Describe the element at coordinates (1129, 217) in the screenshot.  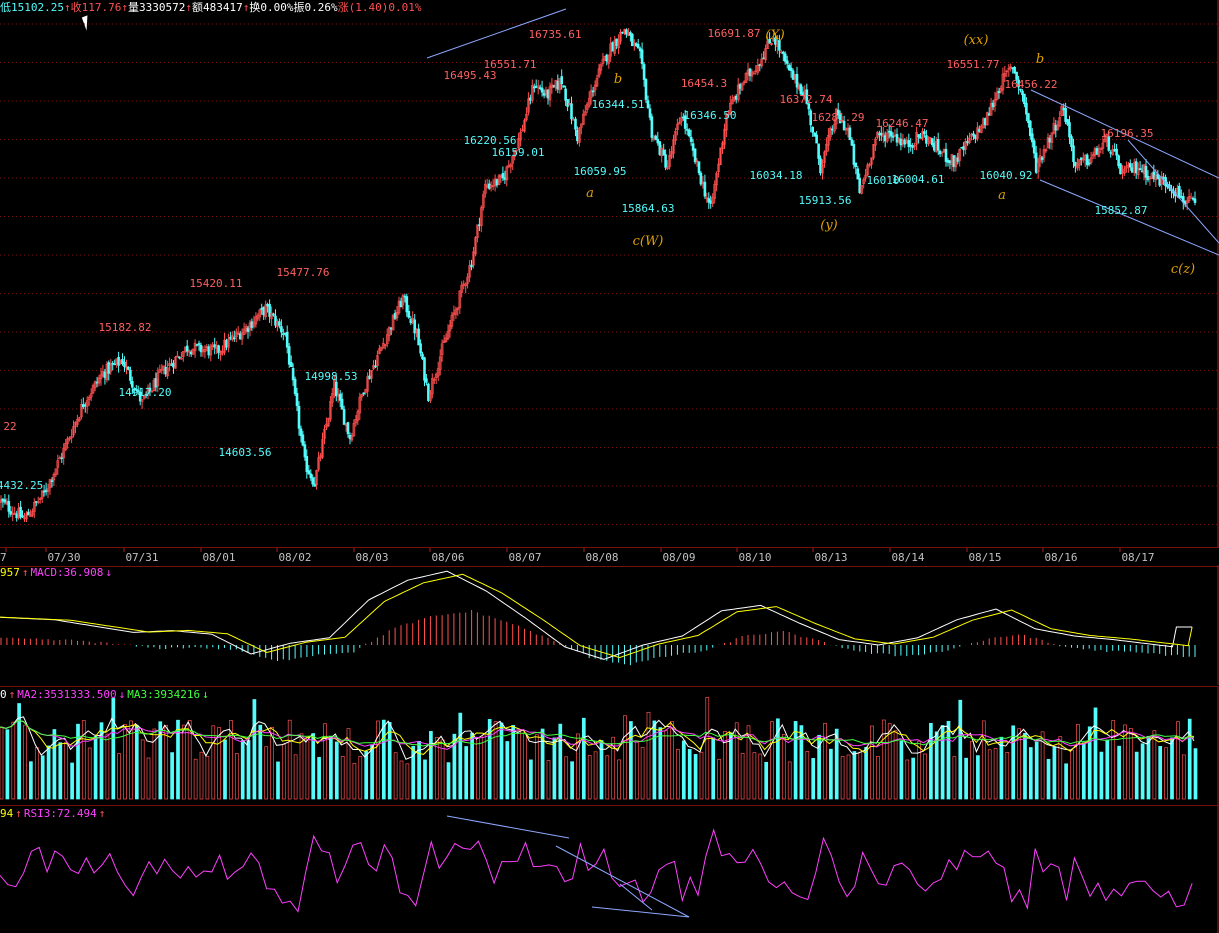
I see `trend-channel-lower` at that location.